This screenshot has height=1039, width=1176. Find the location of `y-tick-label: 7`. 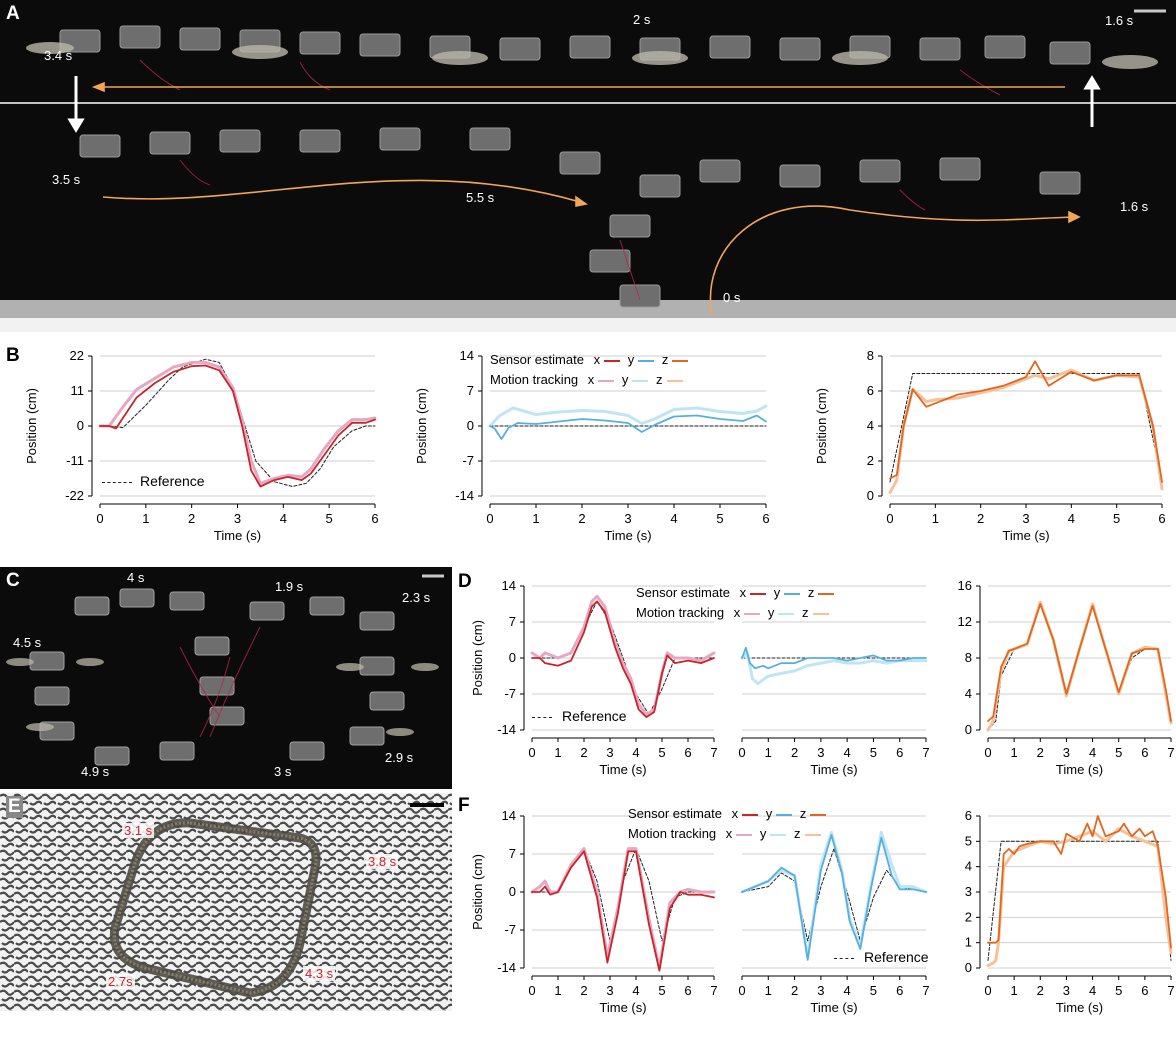

y-tick-label: 7 is located at coordinates (470, 390).